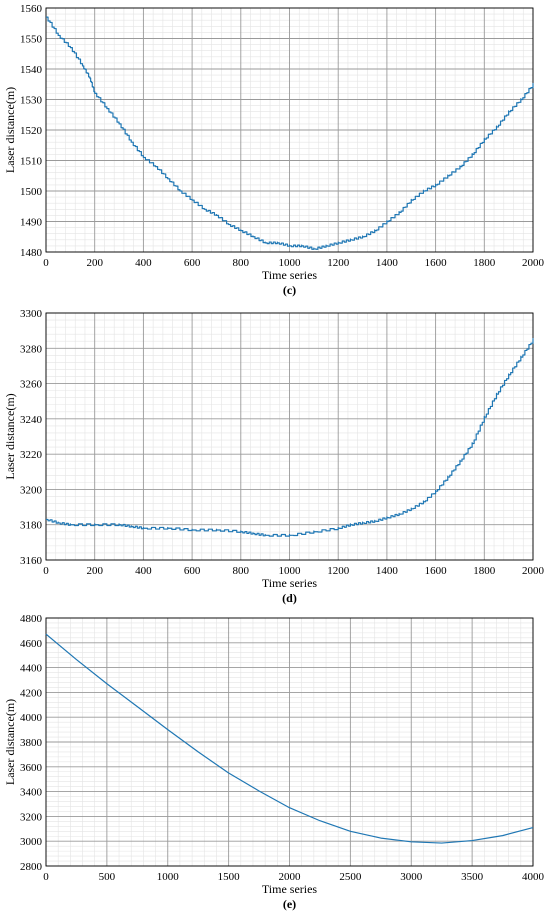  What do you see at coordinates (31, 526) in the screenshot?
I see `y-tick-label: 3180` at bounding box center [31, 526].